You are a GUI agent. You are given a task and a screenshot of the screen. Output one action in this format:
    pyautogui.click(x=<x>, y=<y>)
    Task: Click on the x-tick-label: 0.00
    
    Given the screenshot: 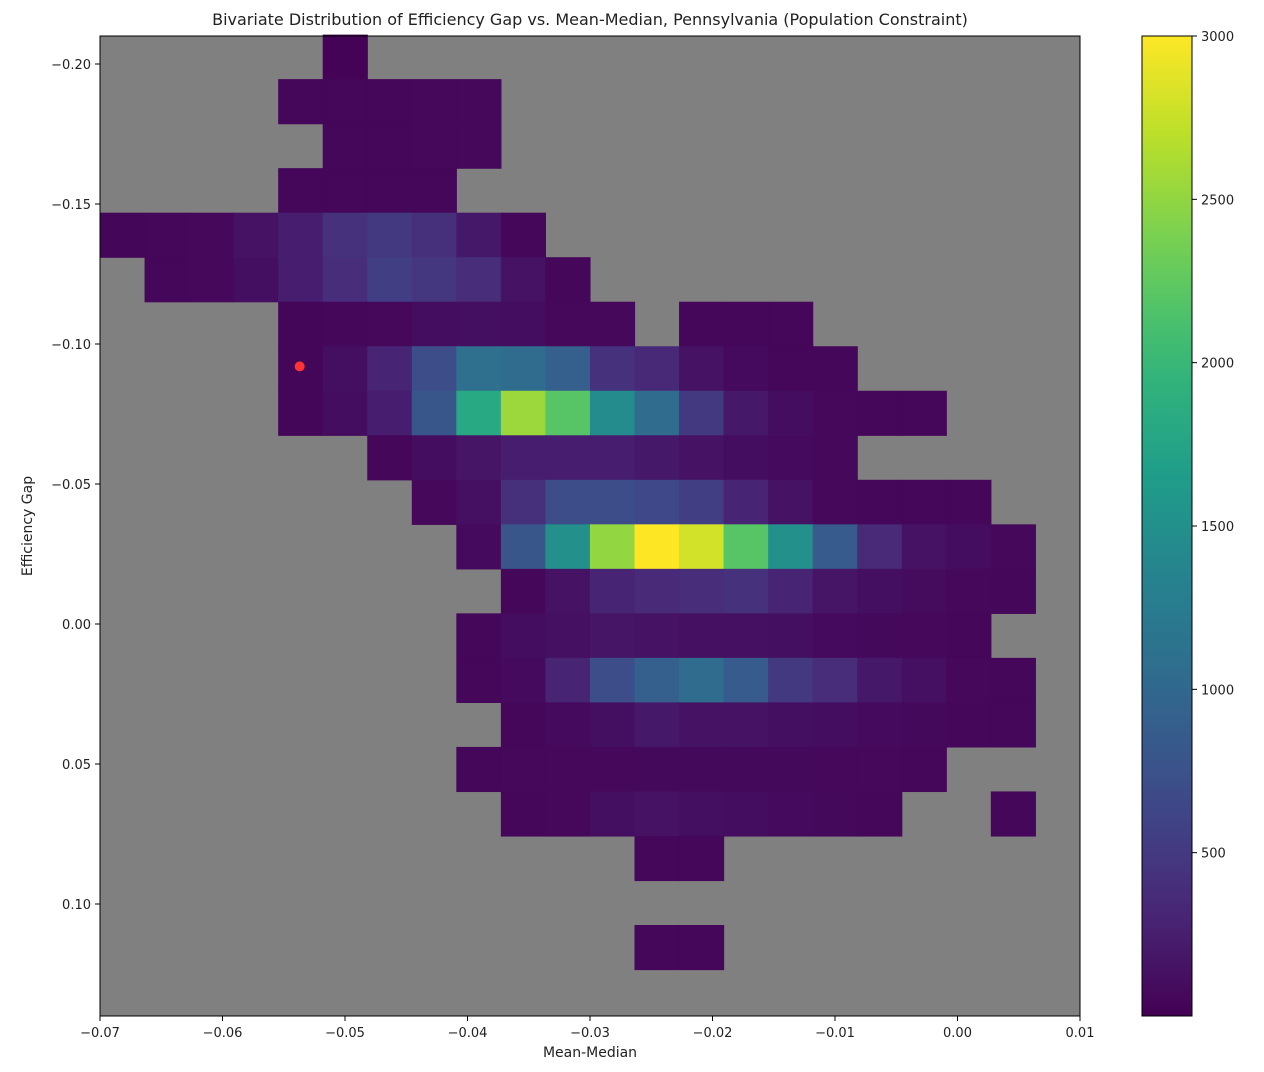 What is the action you would take?
    pyautogui.click(x=957, y=1033)
    